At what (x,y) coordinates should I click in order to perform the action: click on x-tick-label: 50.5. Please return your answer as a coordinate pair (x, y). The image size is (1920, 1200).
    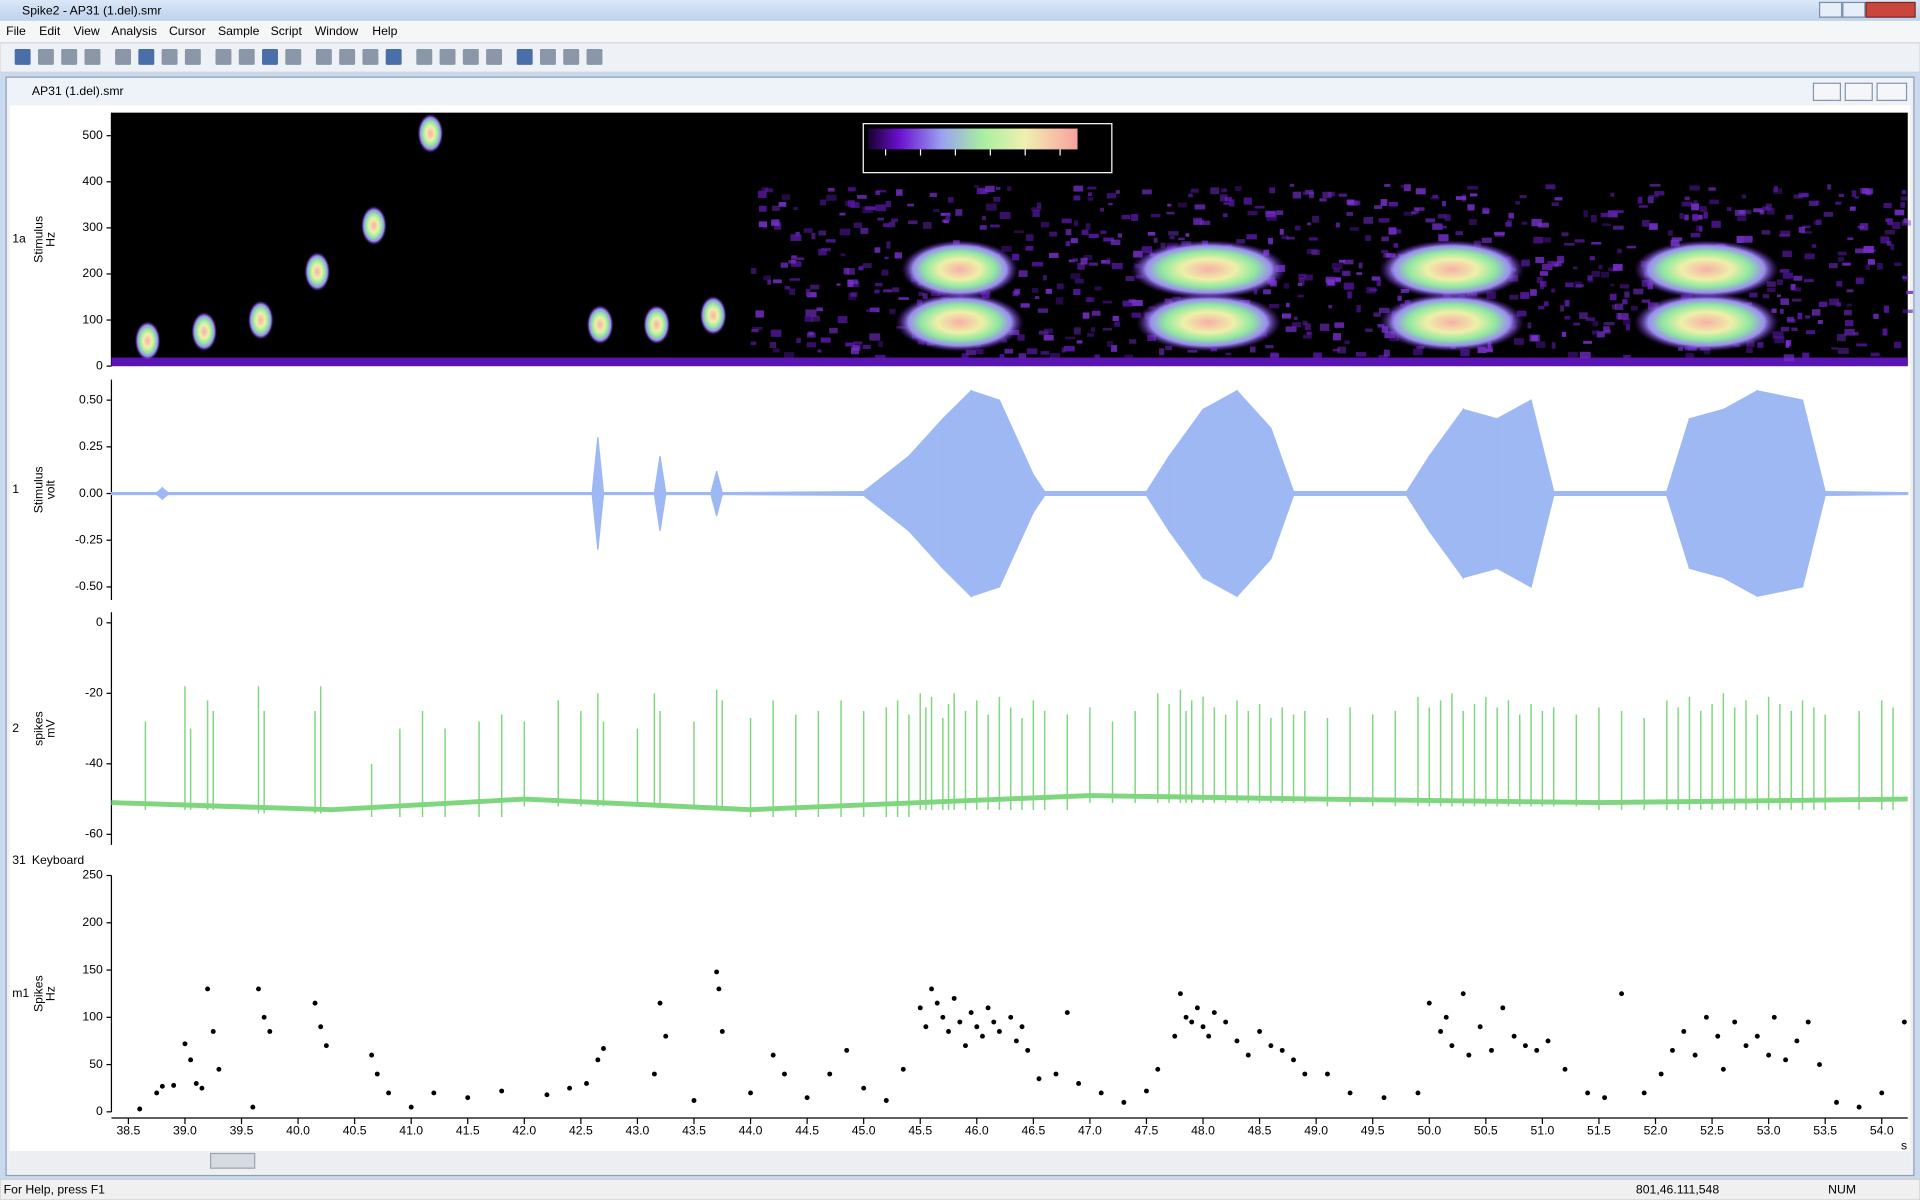
    Looking at the image, I should click on (1486, 1131).